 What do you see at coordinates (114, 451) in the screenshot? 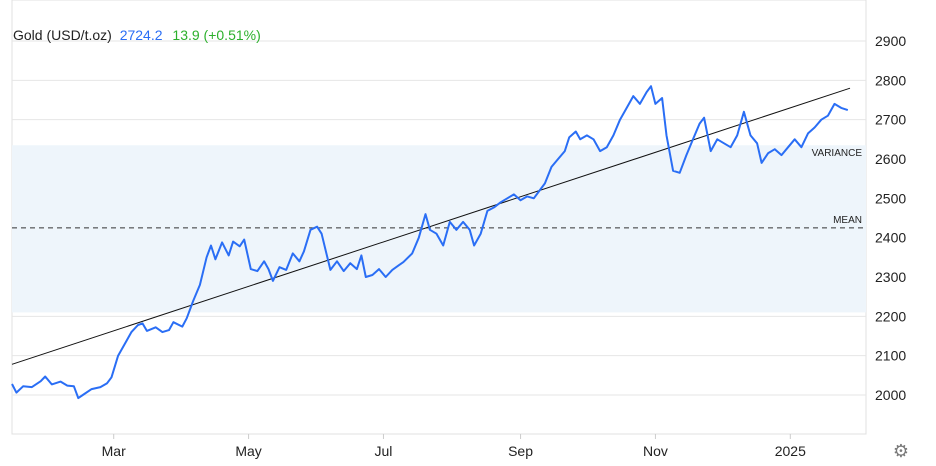
I see `x-tick-label: Mar` at bounding box center [114, 451].